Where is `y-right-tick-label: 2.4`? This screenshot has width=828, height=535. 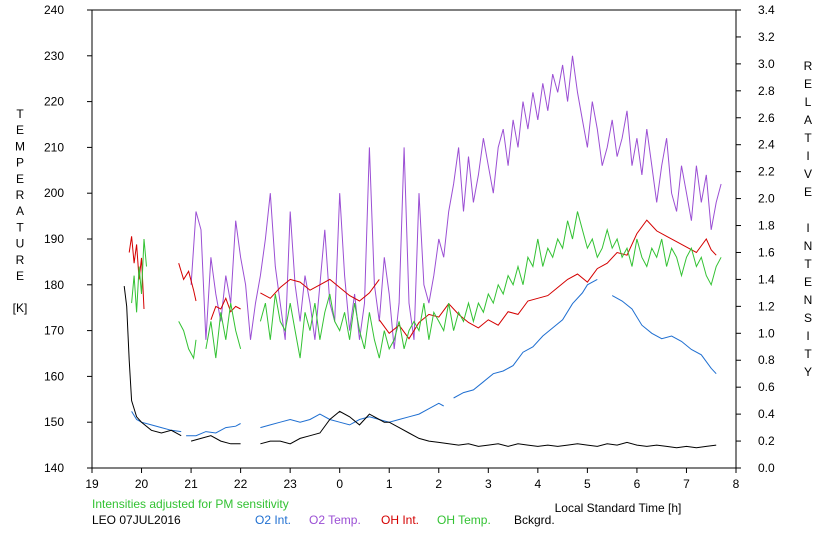
y-right-tick-label: 2.4 is located at coordinates (766, 145).